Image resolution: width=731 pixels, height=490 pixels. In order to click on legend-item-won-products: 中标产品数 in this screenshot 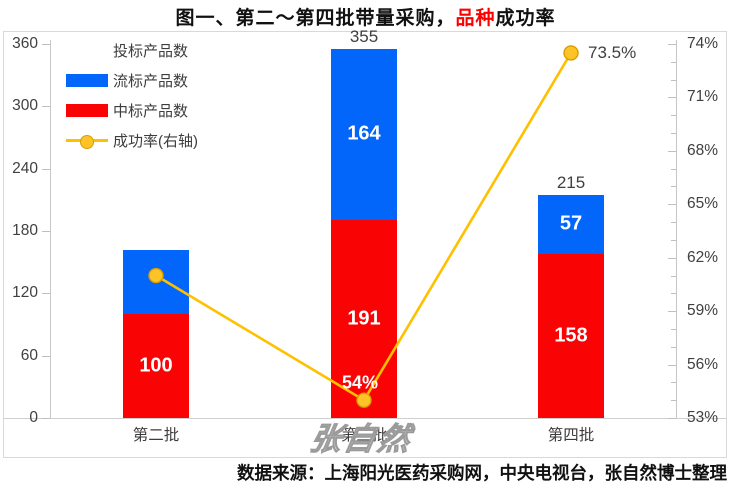, I will do `click(132, 110)`.